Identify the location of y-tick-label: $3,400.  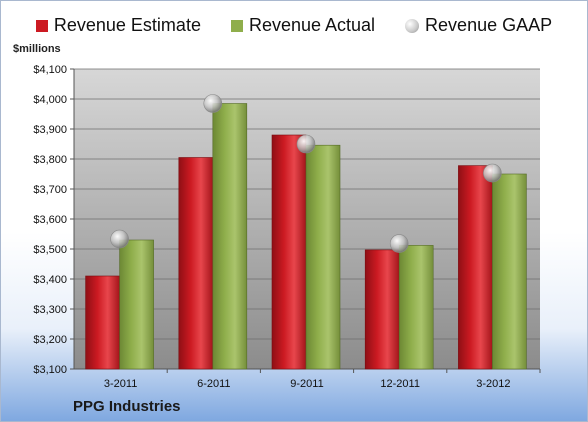
(50, 280).